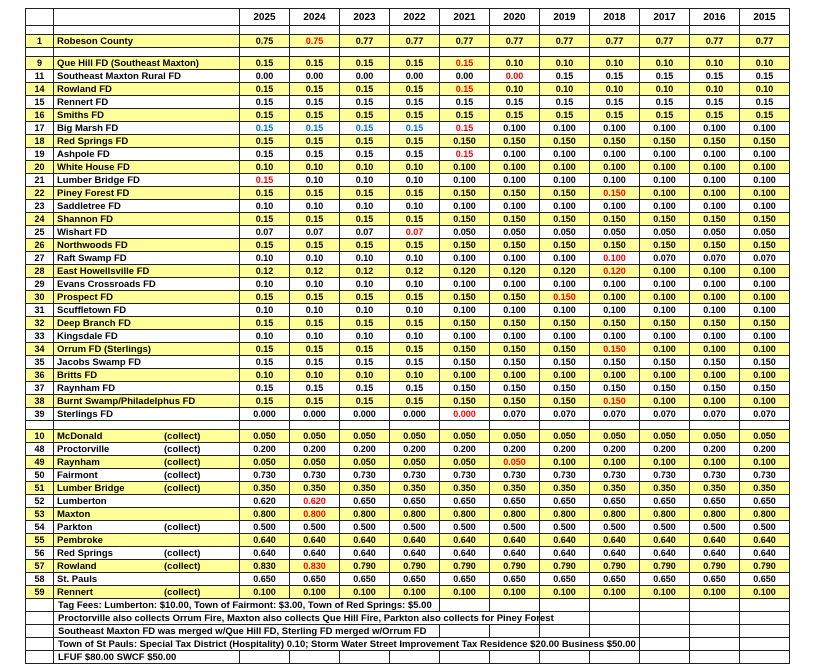  Describe the element at coordinates (147, 514) in the screenshot. I see `jurisdiction-name-cell: Maxton` at that location.